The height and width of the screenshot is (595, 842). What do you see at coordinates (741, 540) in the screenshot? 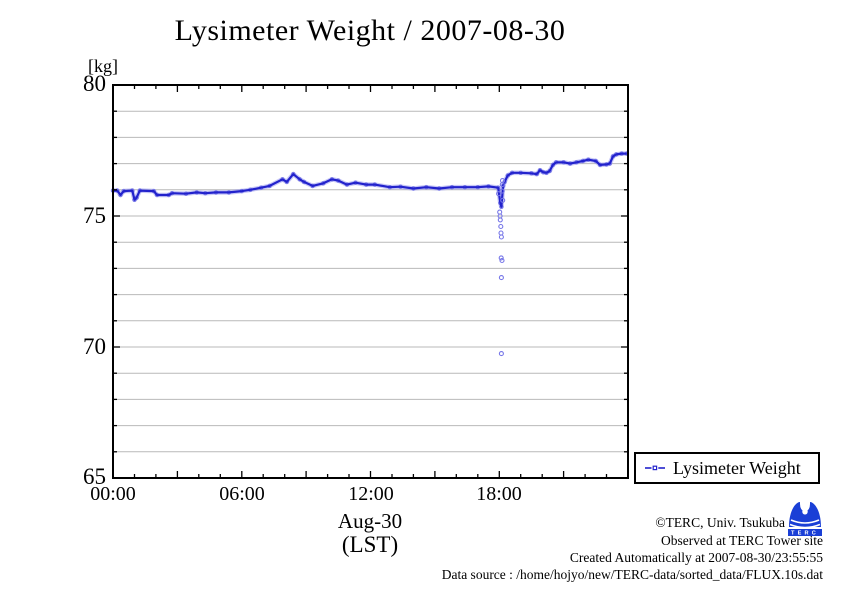
I see `observed-site-text: Observed at TERC Tower site` at bounding box center [741, 540].